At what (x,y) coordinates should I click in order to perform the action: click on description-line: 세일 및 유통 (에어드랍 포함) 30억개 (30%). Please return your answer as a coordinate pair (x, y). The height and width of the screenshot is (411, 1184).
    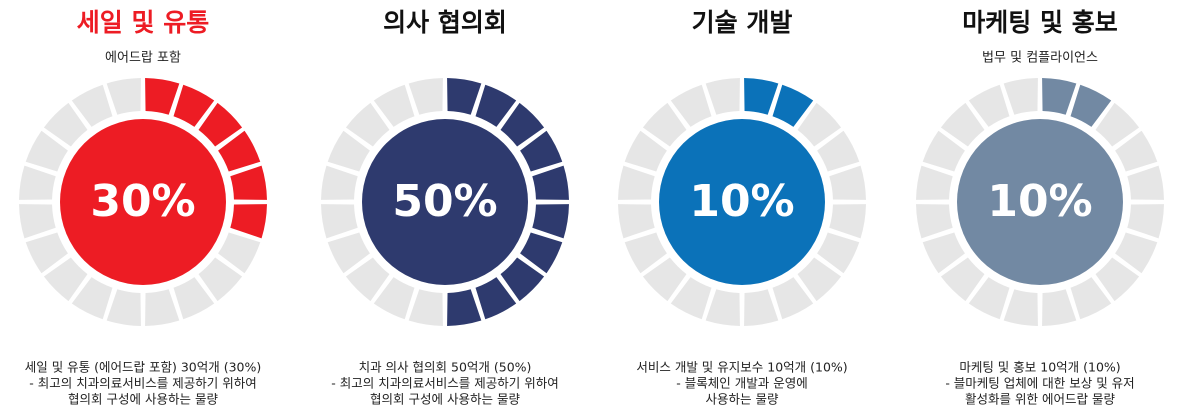
    Looking at the image, I should click on (143, 367).